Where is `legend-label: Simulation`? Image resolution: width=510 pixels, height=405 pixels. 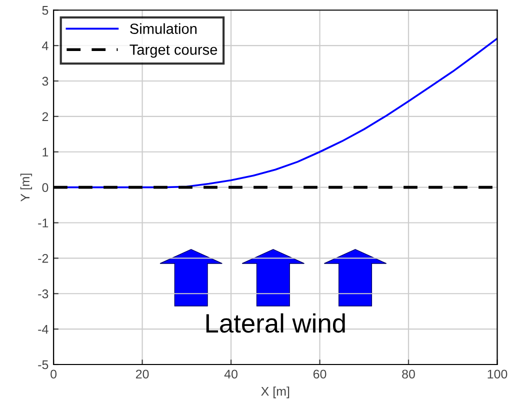
legend-label: Simulation is located at coordinates (163, 28).